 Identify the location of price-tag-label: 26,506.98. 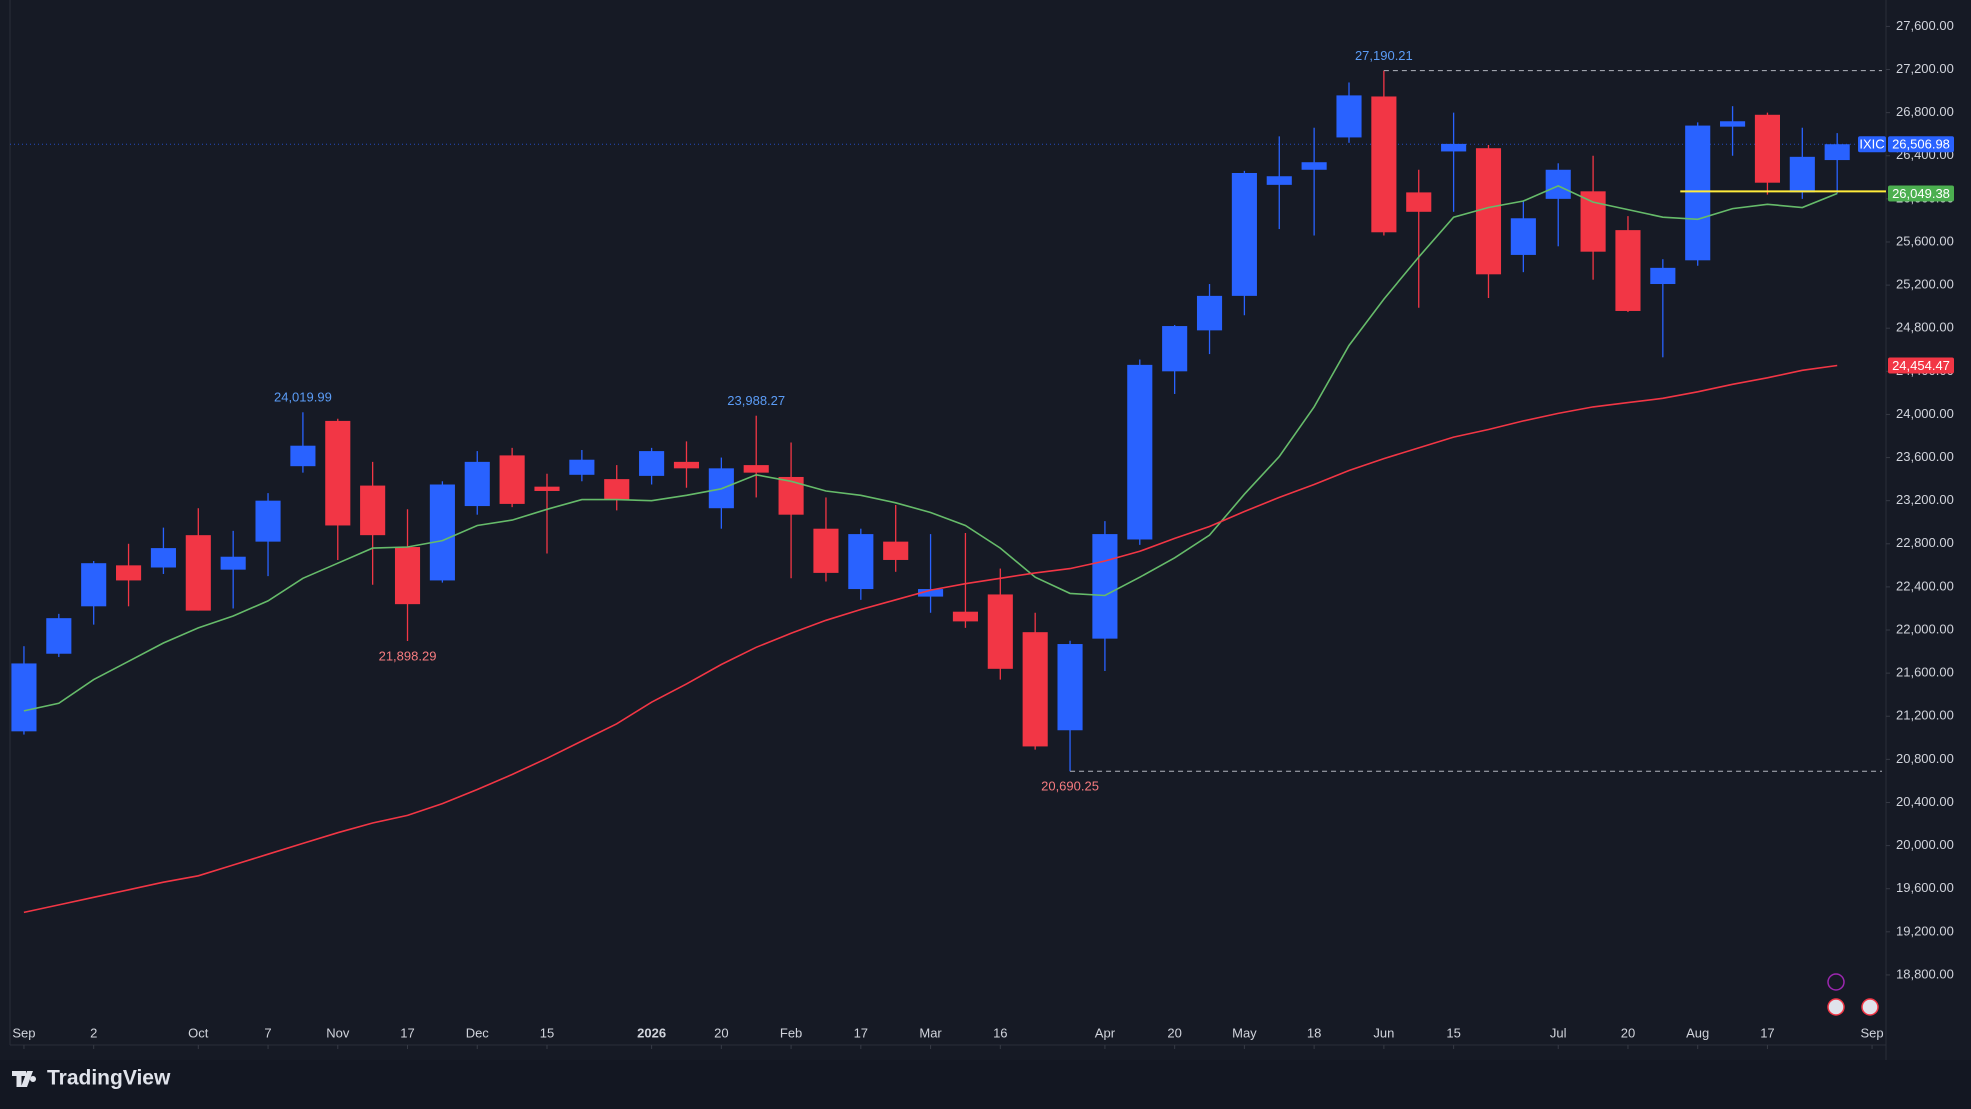
(1921, 144).